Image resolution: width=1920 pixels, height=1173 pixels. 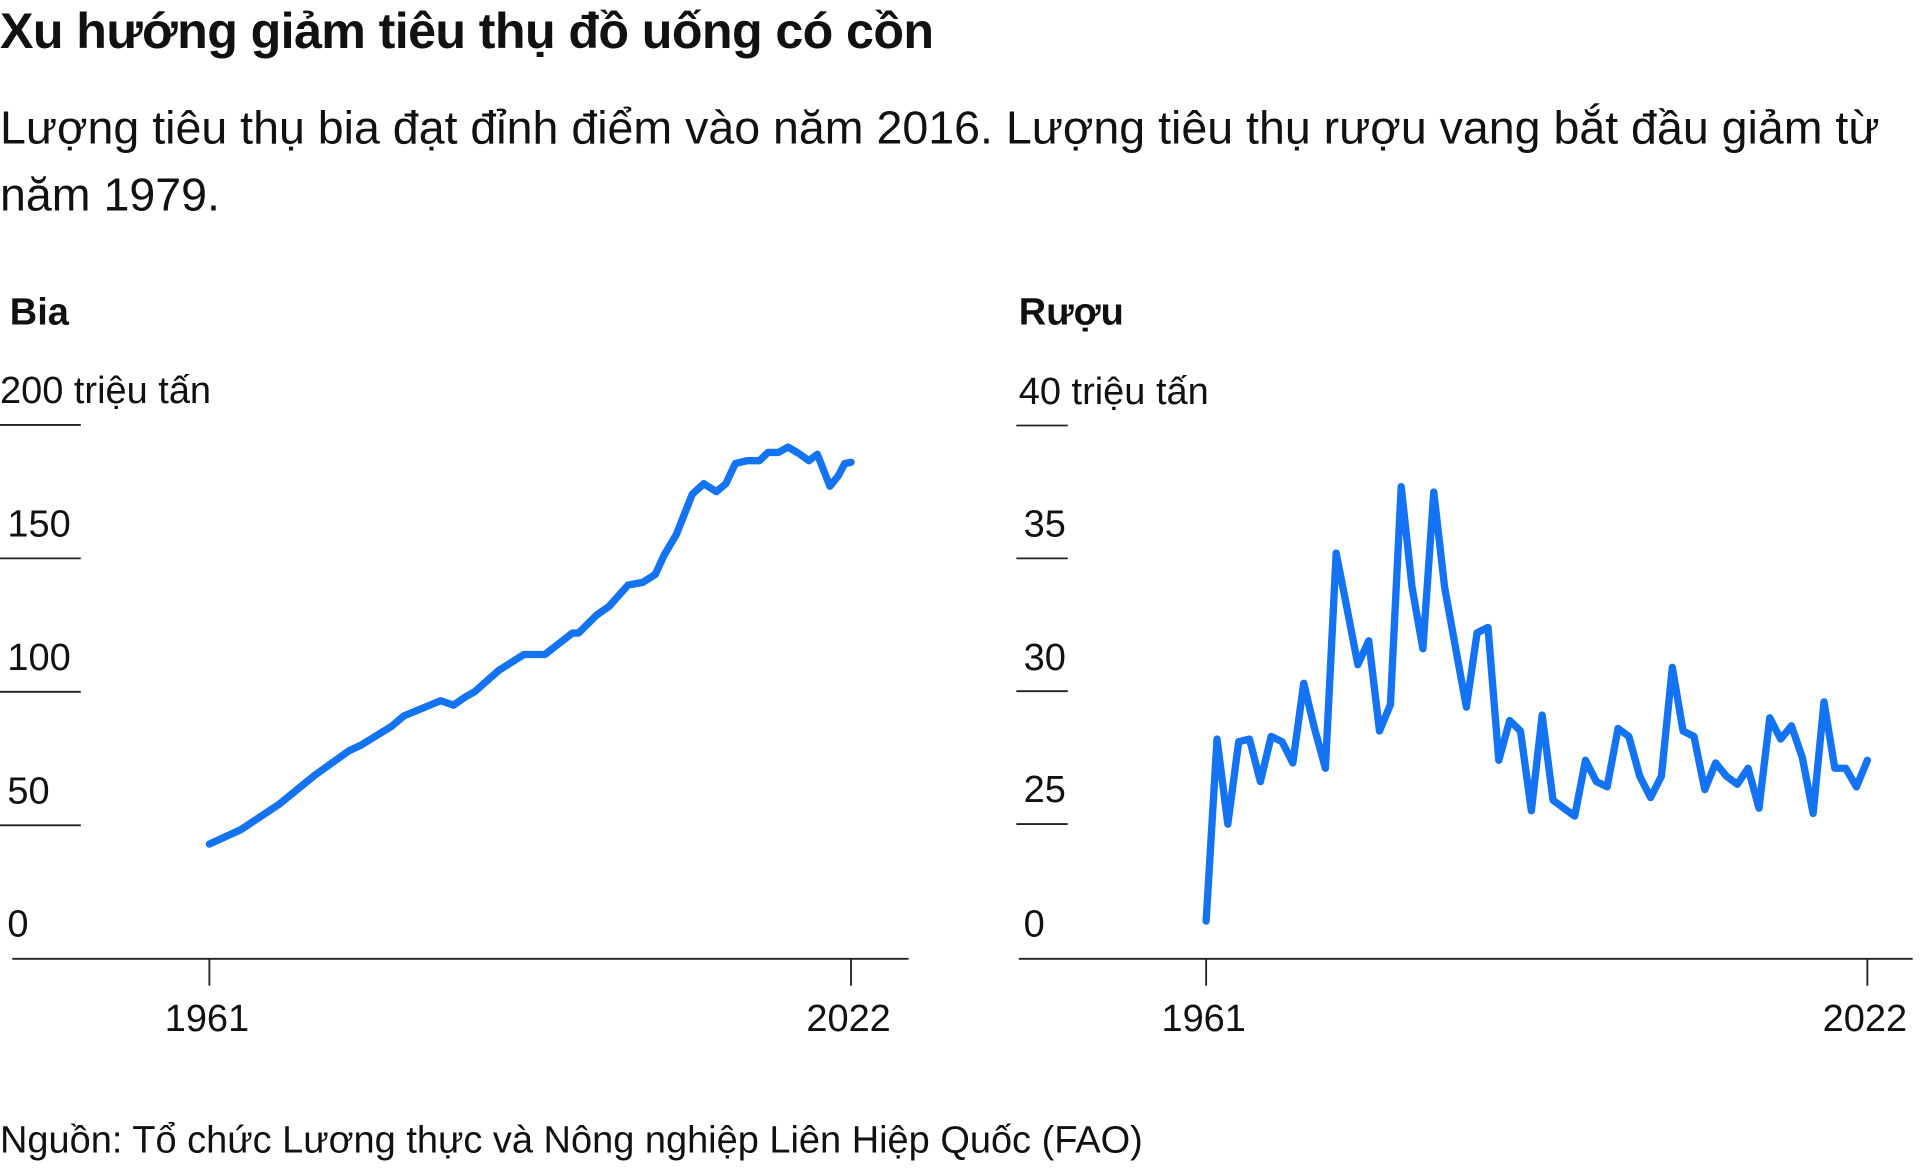 I want to click on wine-y-tick-label: 30, so click(x=1044, y=656).